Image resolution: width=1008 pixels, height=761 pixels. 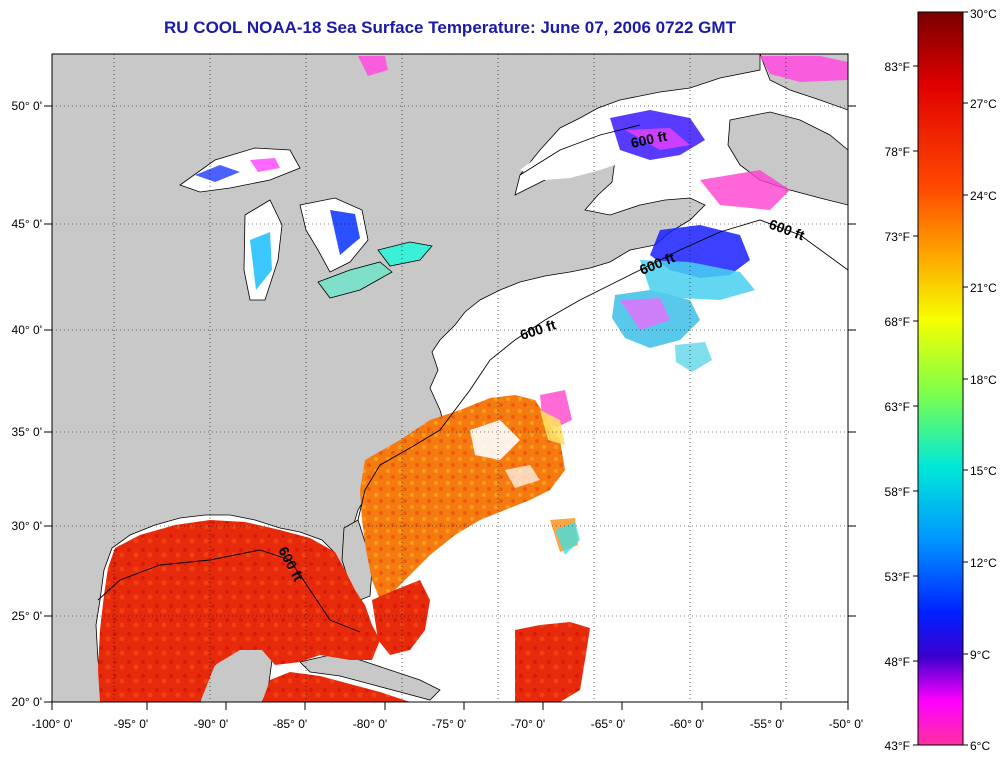 What do you see at coordinates (897, 577) in the screenshot?
I see `colorbar-fahrenheit-label: 53°F` at bounding box center [897, 577].